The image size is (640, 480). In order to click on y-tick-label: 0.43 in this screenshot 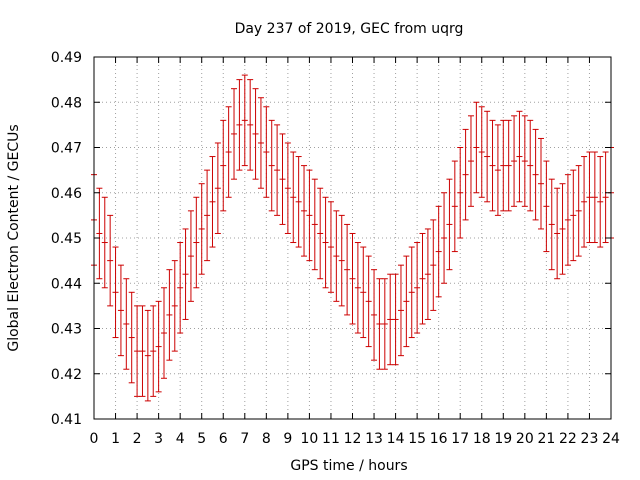, I will do `click(66, 330)`.